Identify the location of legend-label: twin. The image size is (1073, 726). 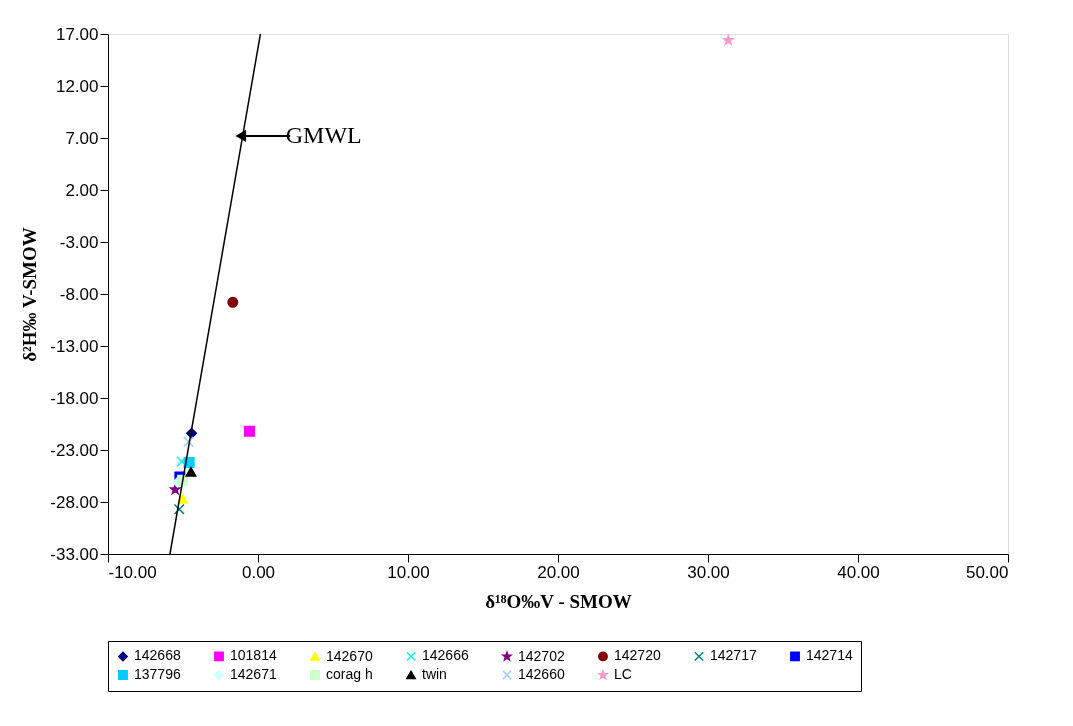
(434, 674).